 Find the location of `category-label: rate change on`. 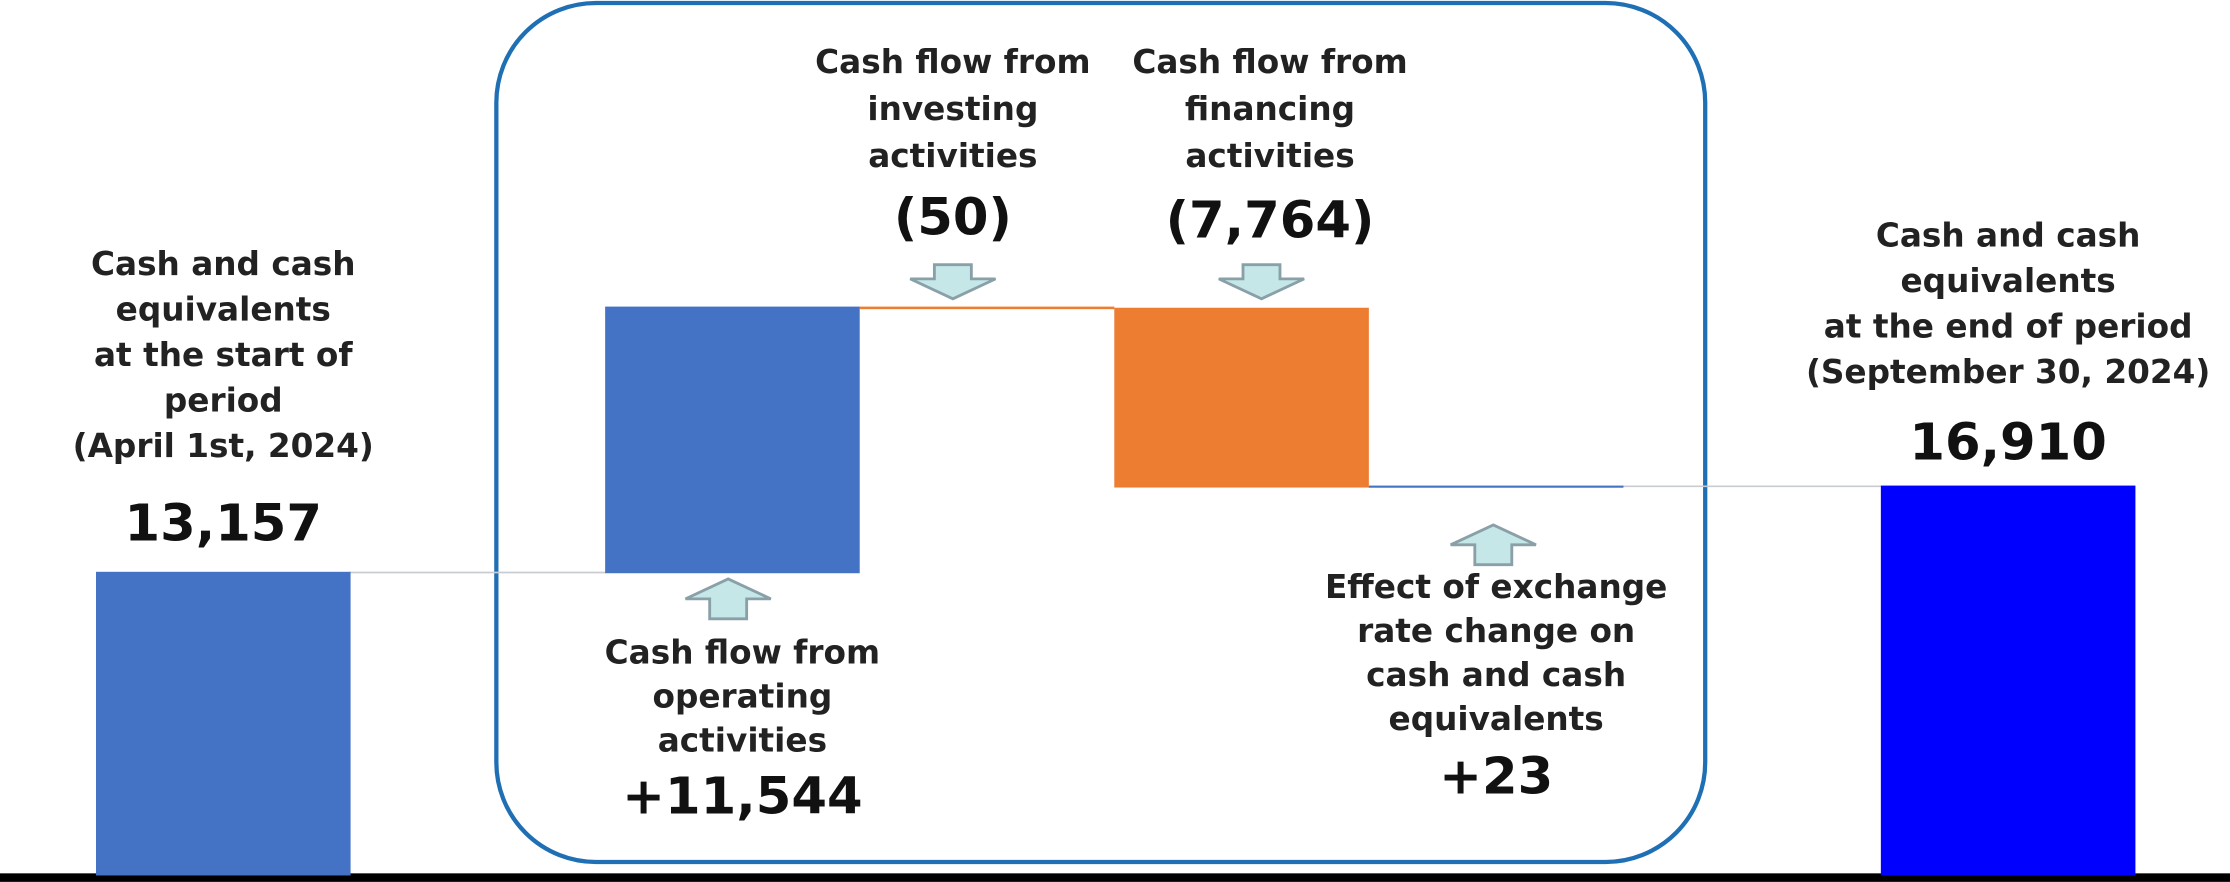

category-label: rate change on is located at coordinates (1496, 631).